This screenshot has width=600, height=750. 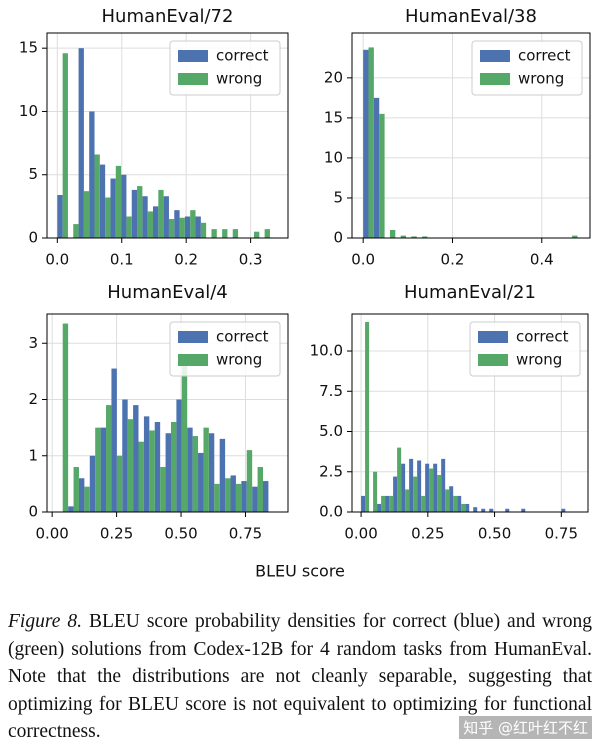 What do you see at coordinates (33, 455) in the screenshot?
I see `y-tick-label: 1` at bounding box center [33, 455].